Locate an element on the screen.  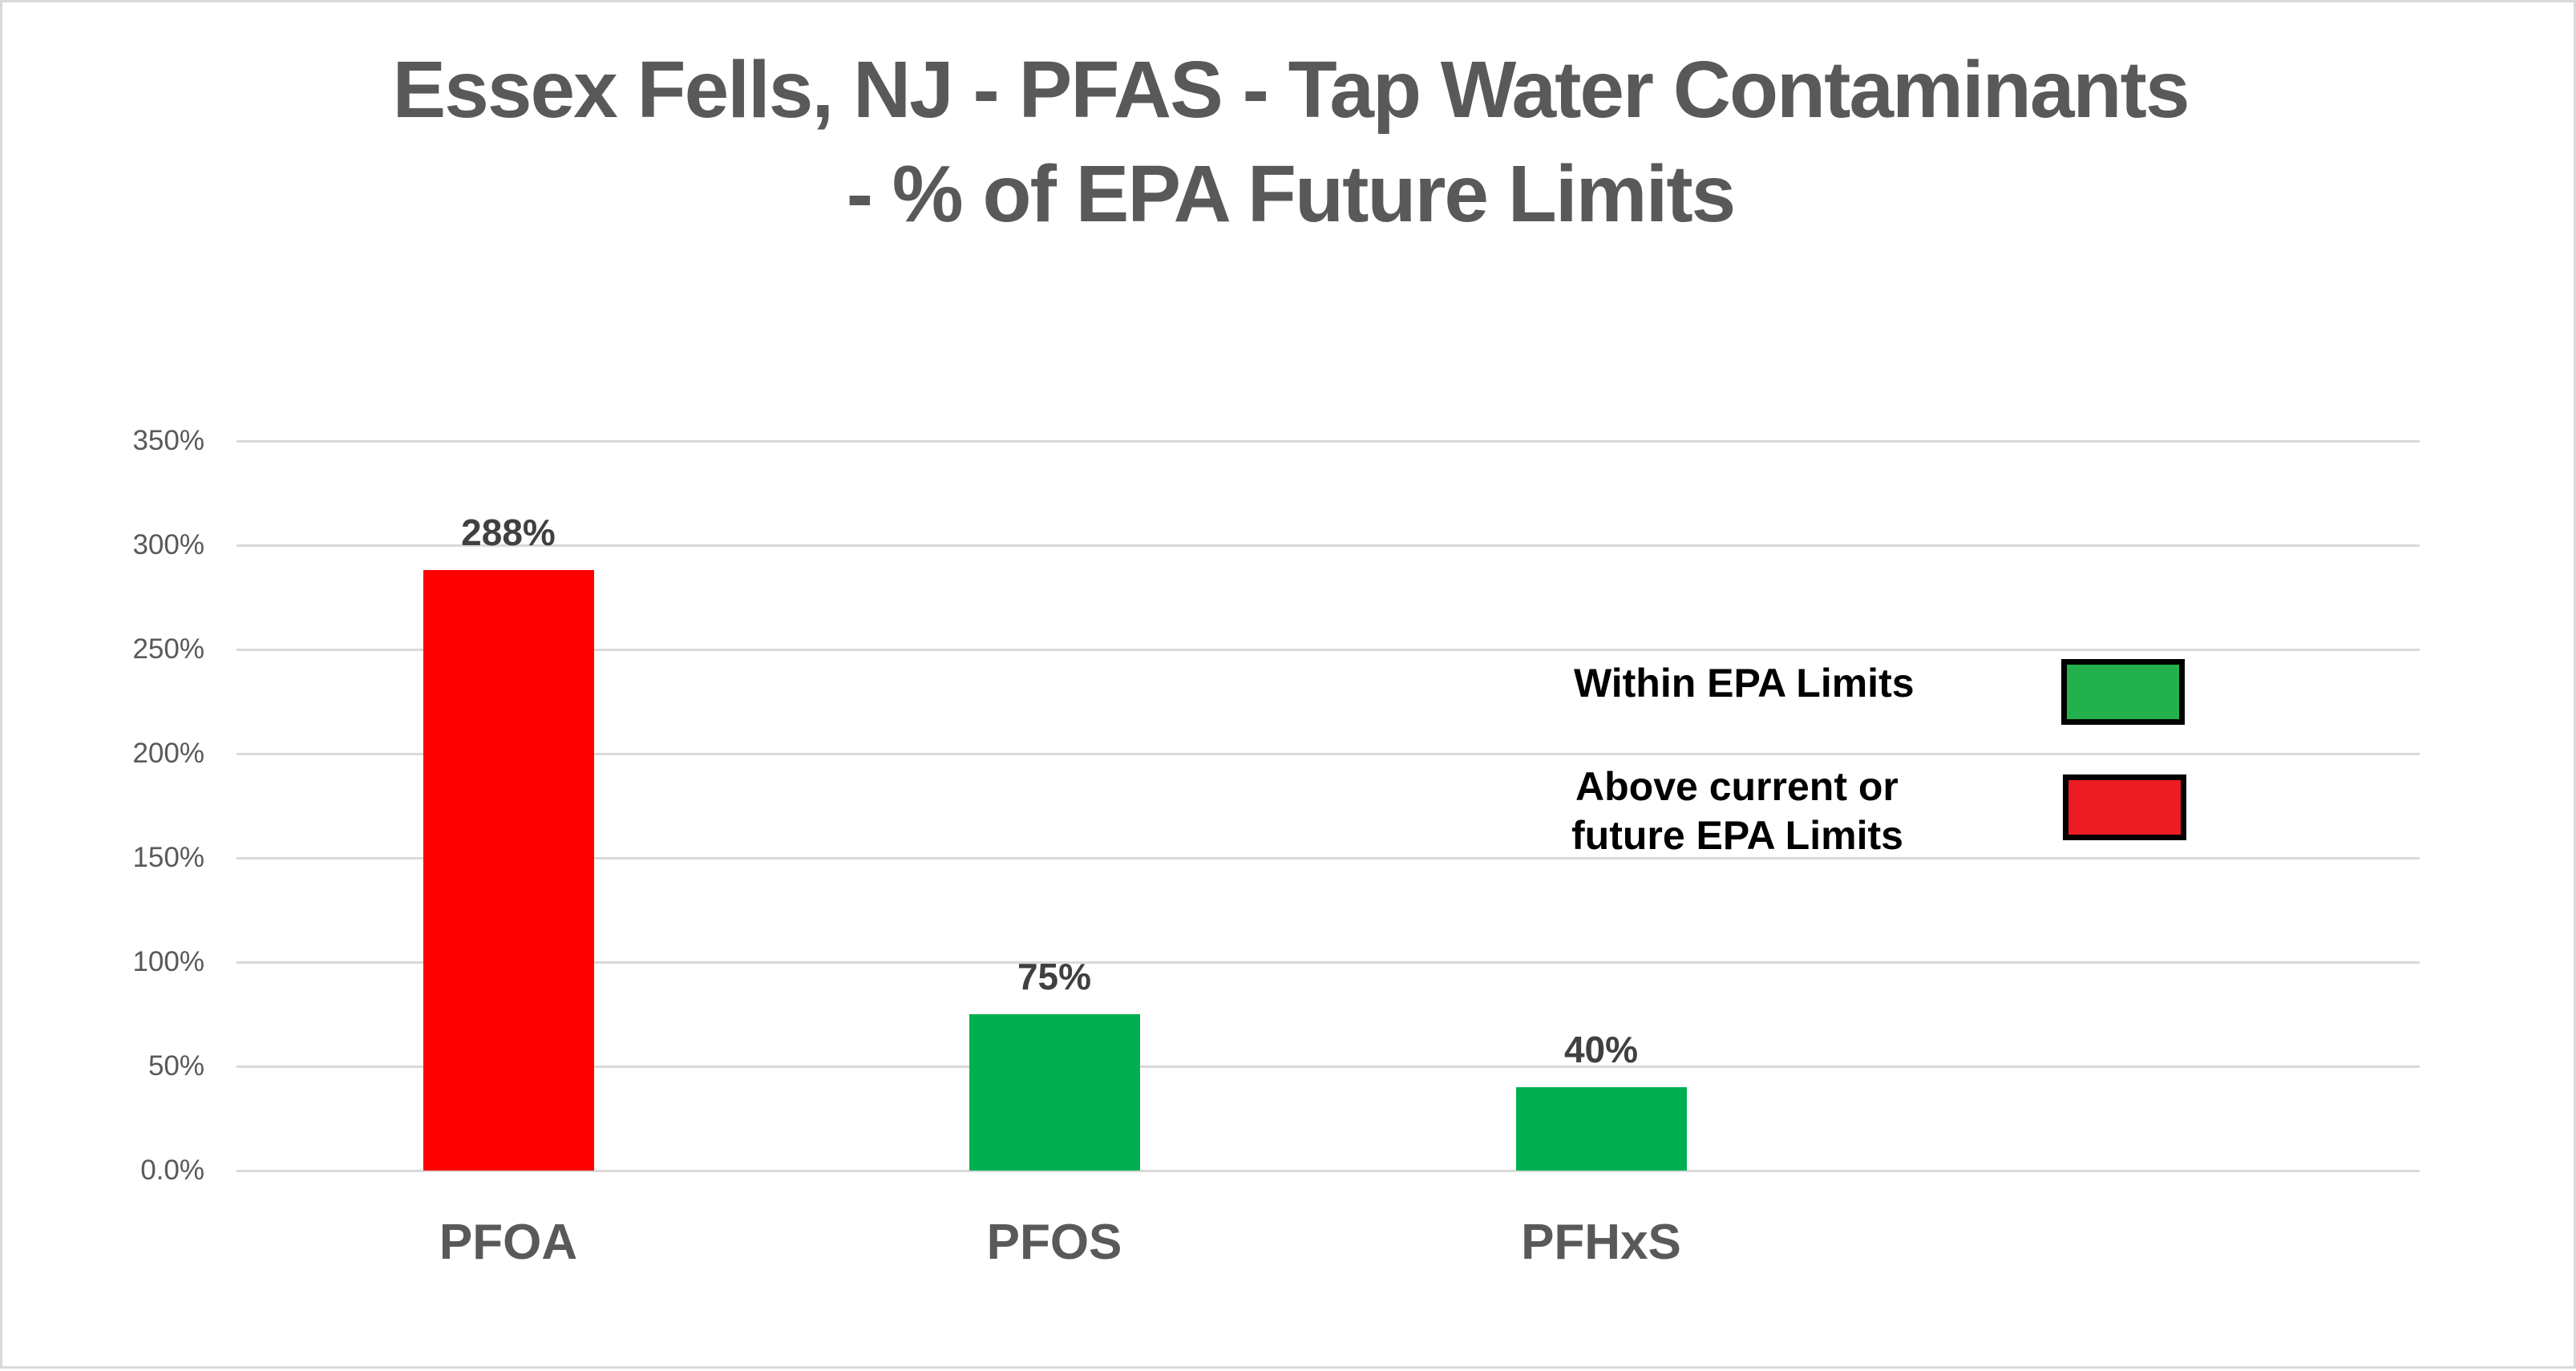
legend-label-above-line-1: Above current or is located at coordinates (1737, 787).